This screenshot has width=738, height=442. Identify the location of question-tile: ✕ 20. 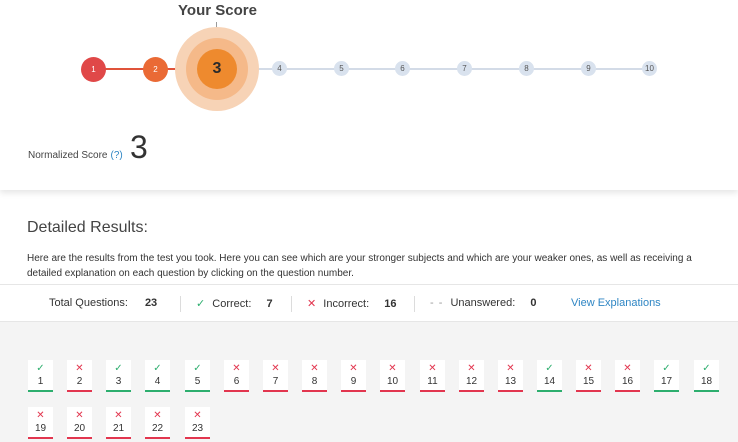
(79, 423).